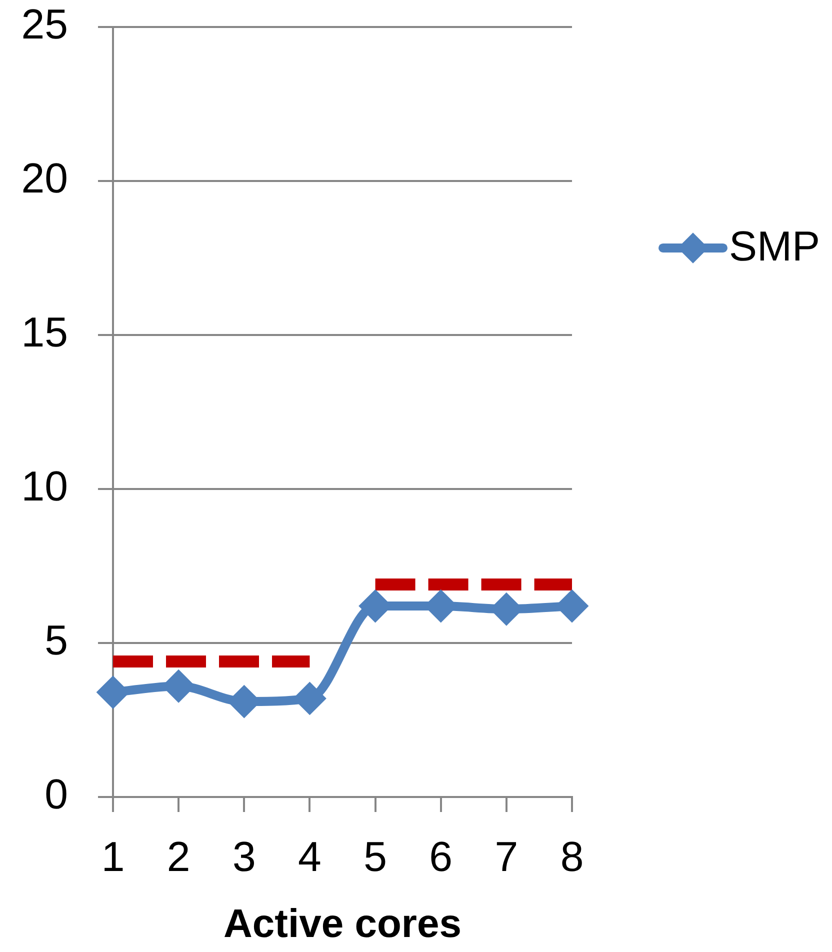 This screenshot has height=952, width=832. I want to click on y-tick-label: 20, so click(44, 178).